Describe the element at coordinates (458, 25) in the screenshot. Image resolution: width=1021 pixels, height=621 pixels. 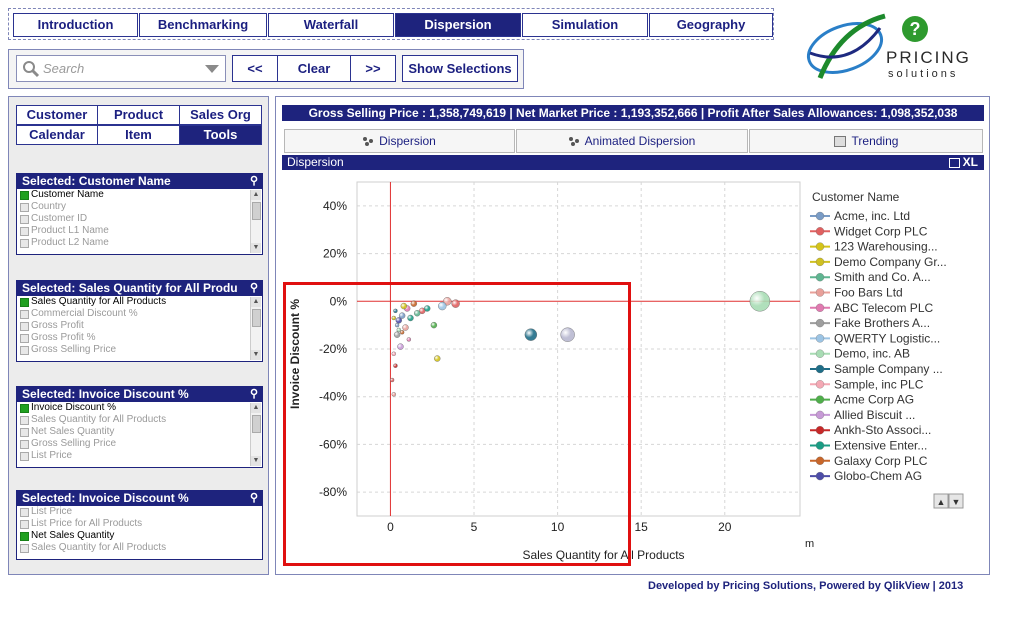
I see `top-tab-dispersion: Dispersion` at that location.